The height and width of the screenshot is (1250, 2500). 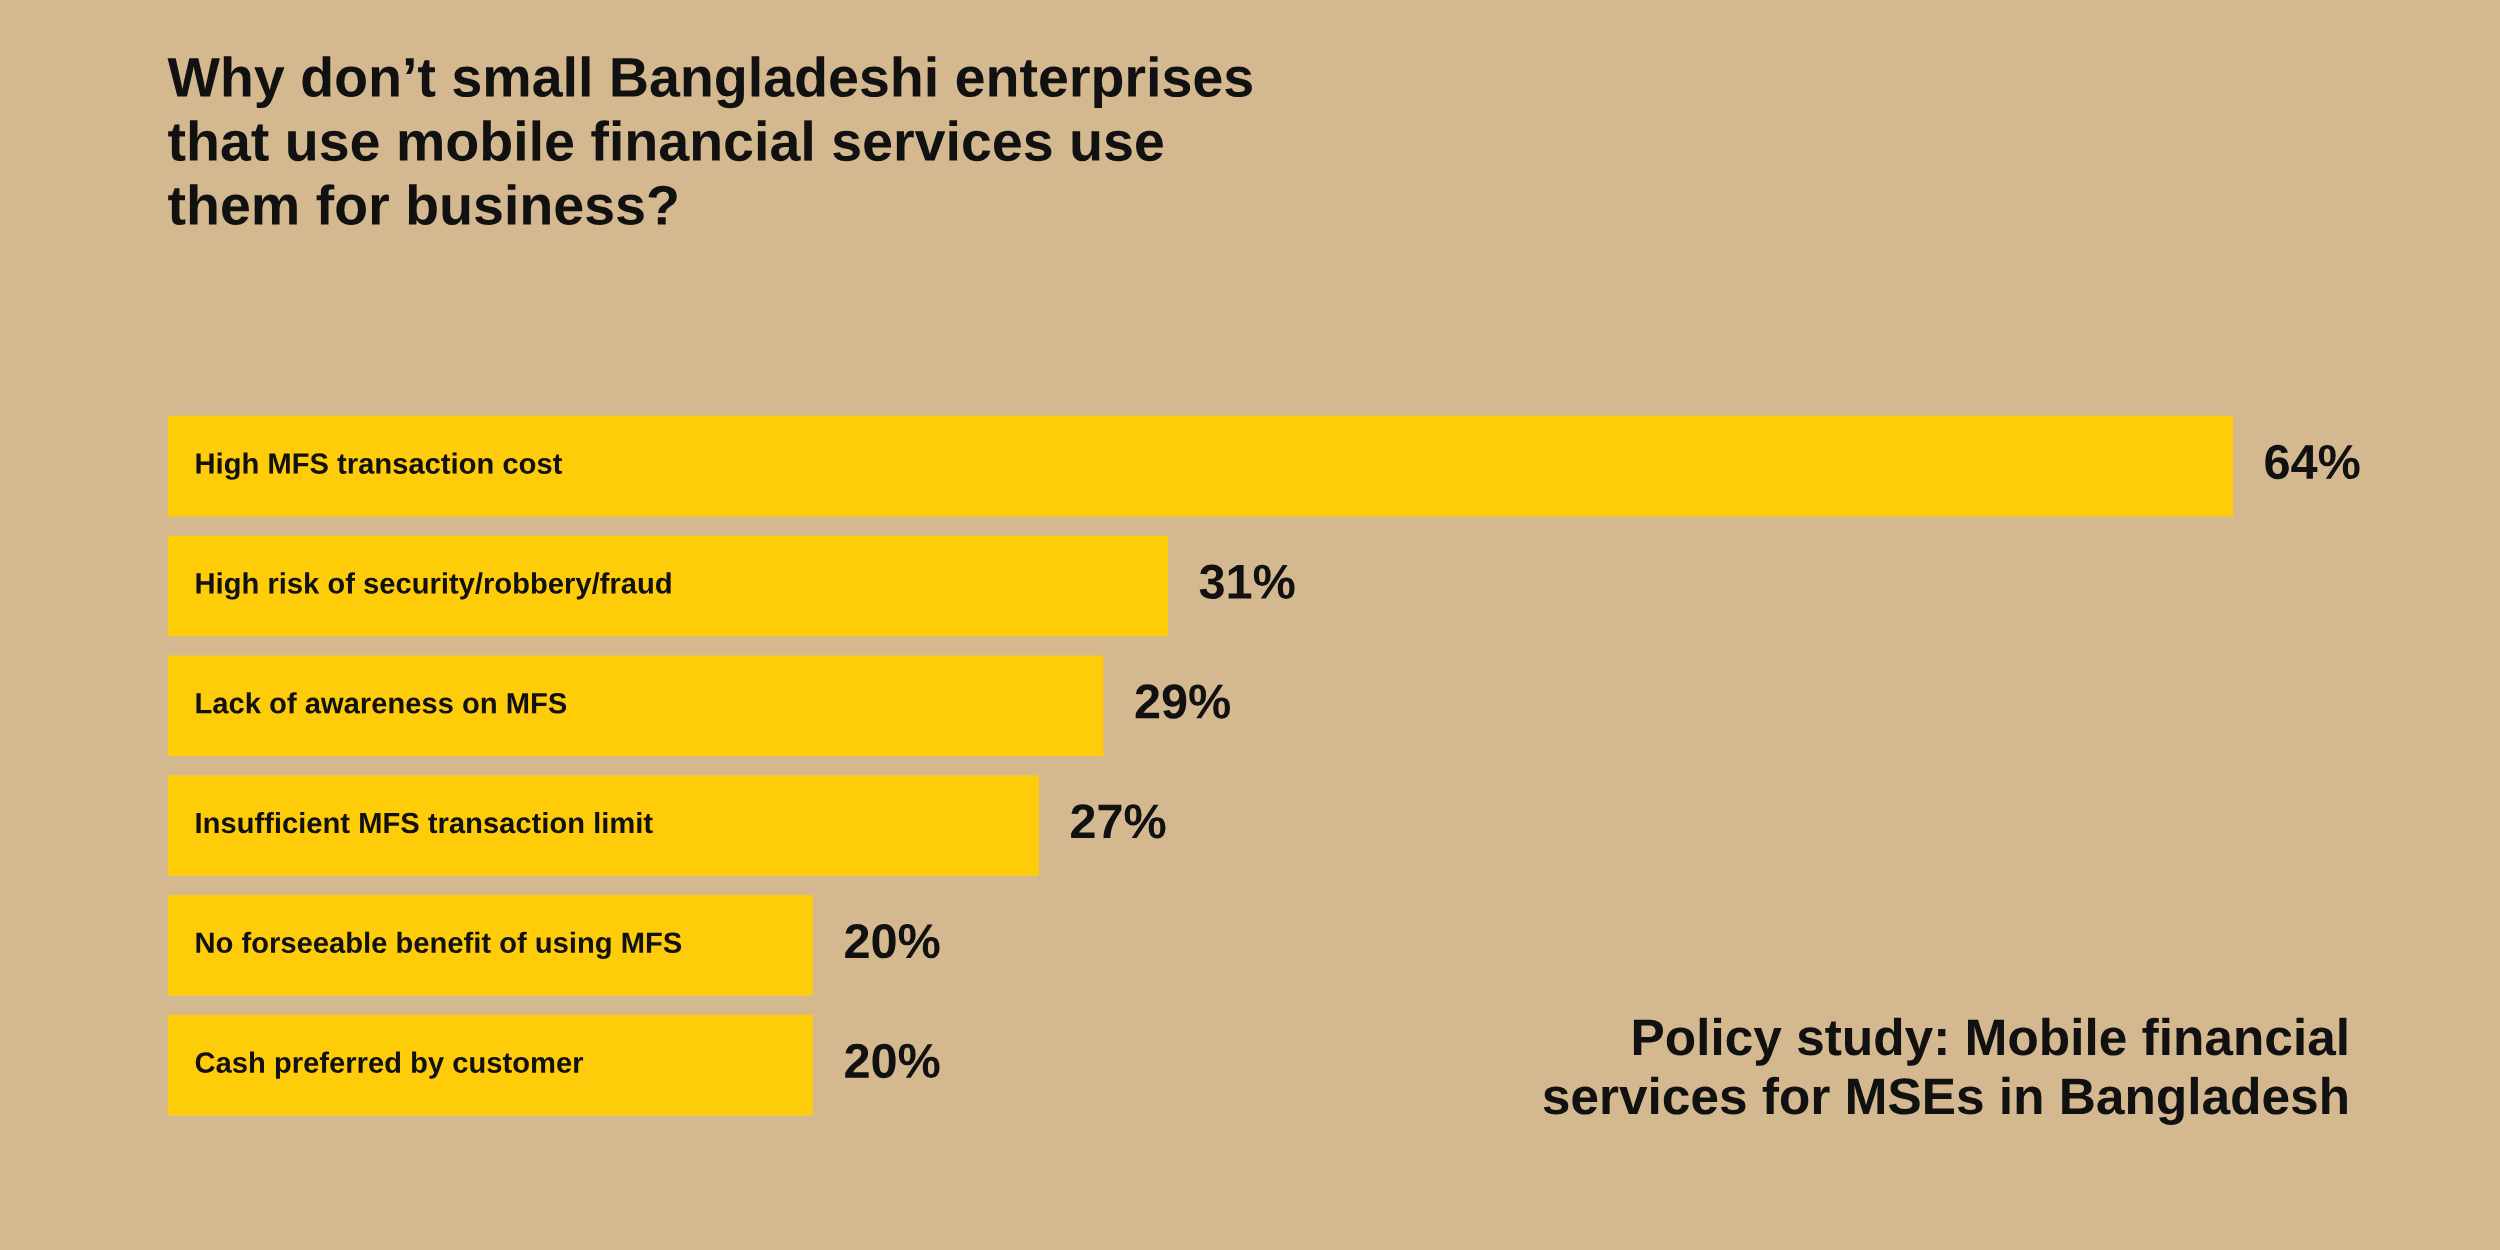 What do you see at coordinates (1118, 821) in the screenshot?
I see `data-label: 27%` at bounding box center [1118, 821].